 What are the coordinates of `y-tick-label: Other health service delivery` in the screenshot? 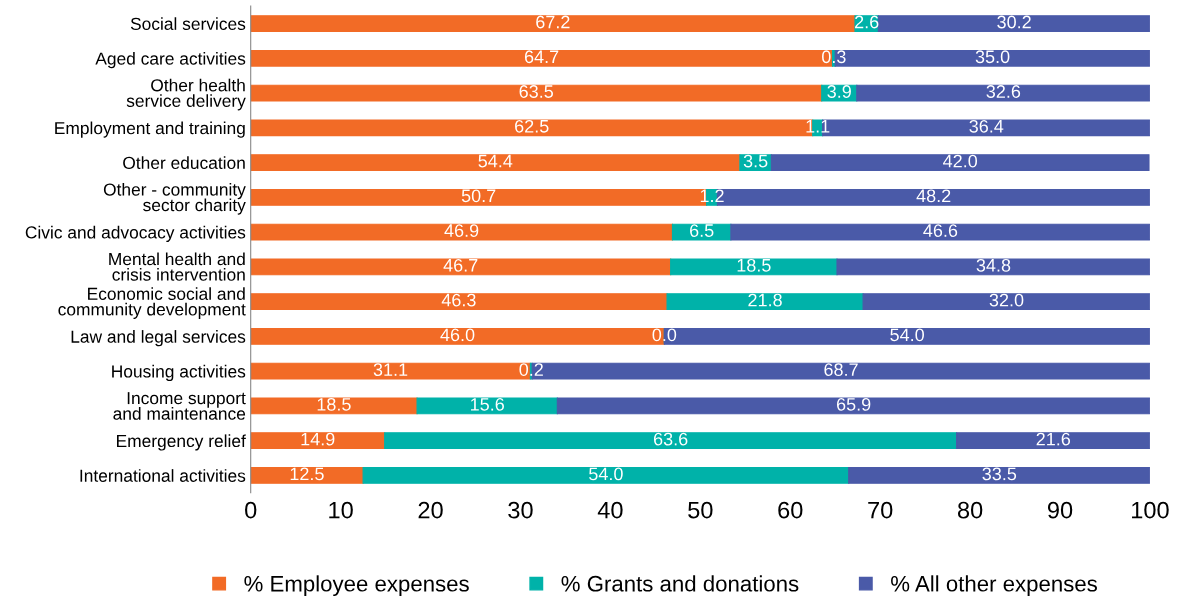 It's located at (186, 94).